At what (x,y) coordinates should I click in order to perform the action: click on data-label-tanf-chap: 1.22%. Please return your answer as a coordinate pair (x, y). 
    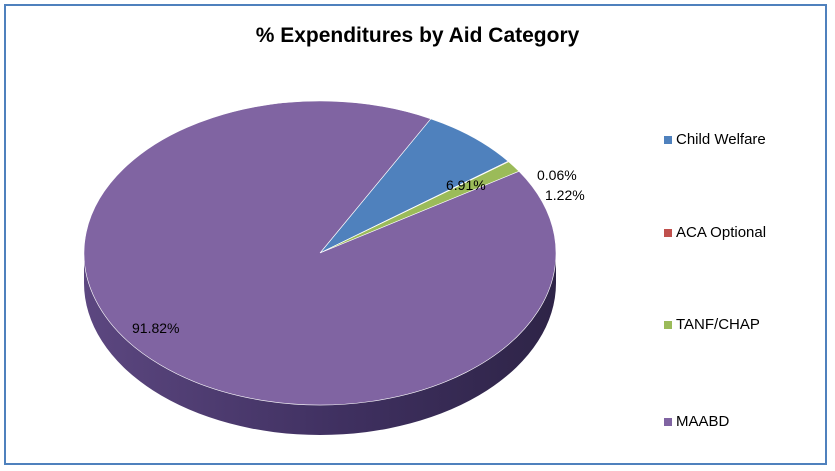
    Looking at the image, I should click on (565, 195).